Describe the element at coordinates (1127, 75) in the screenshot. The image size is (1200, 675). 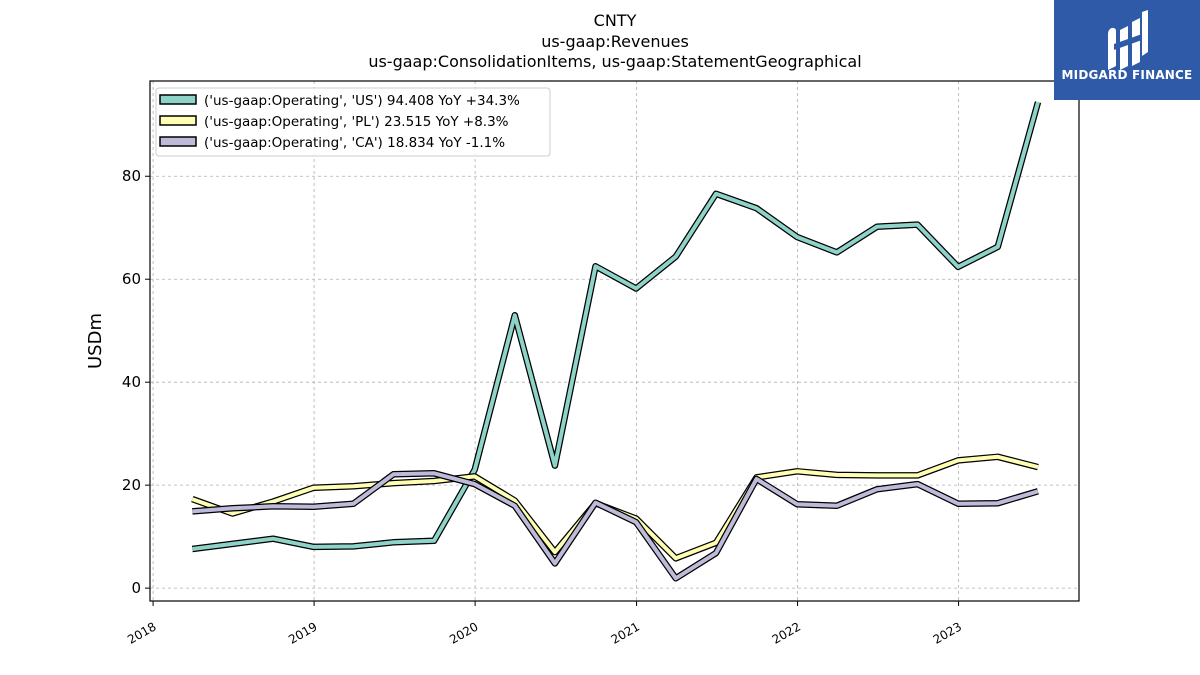
I see `logo-text: MIDGARD FINANCE` at that location.